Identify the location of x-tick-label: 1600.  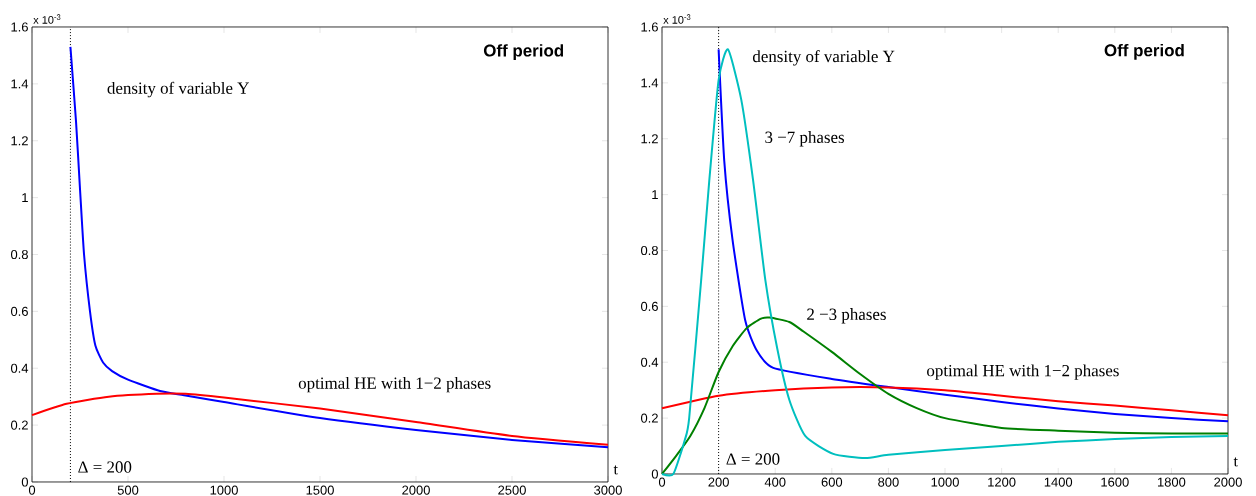
(1115, 482).